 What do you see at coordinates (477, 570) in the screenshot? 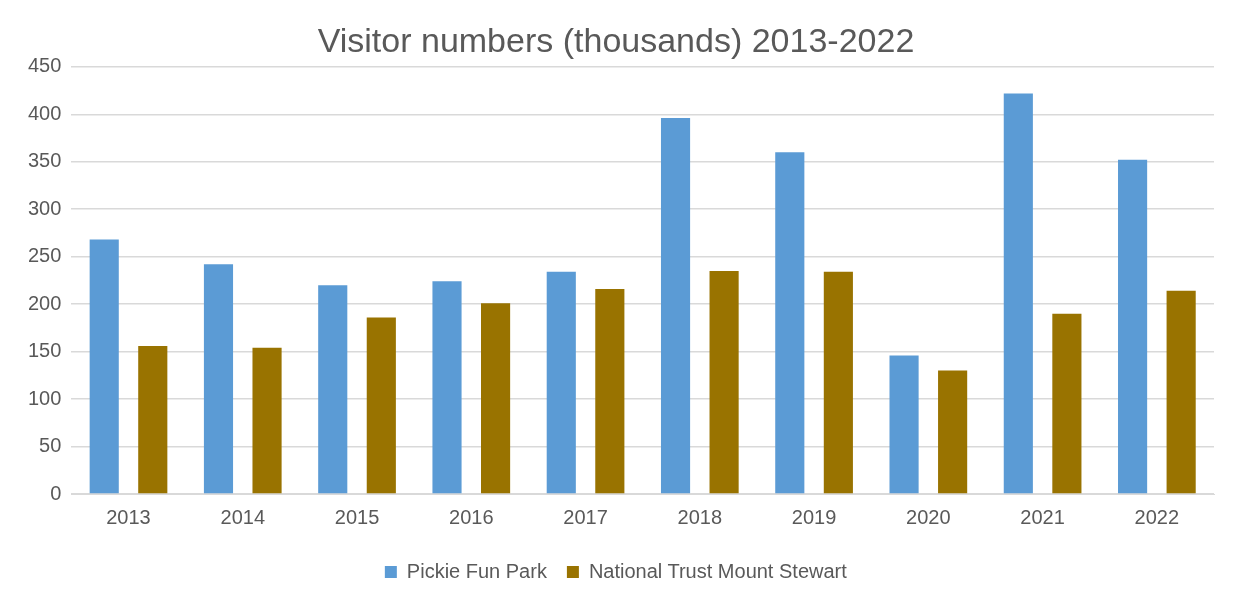
I see `legend-label: Pickie Fun Park` at bounding box center [477, 570].